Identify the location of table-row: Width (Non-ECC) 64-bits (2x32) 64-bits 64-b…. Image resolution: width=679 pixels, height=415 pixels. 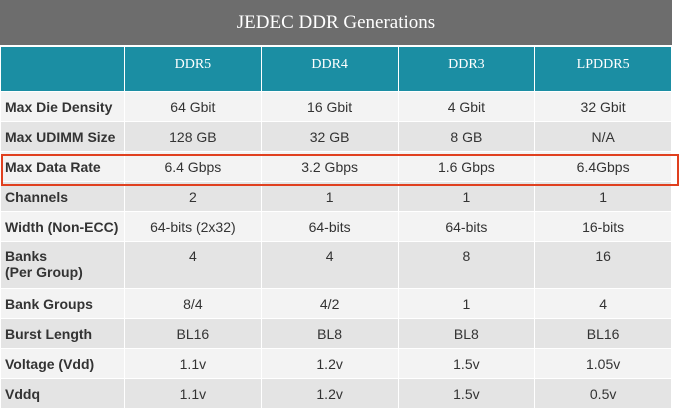
(336, 226).